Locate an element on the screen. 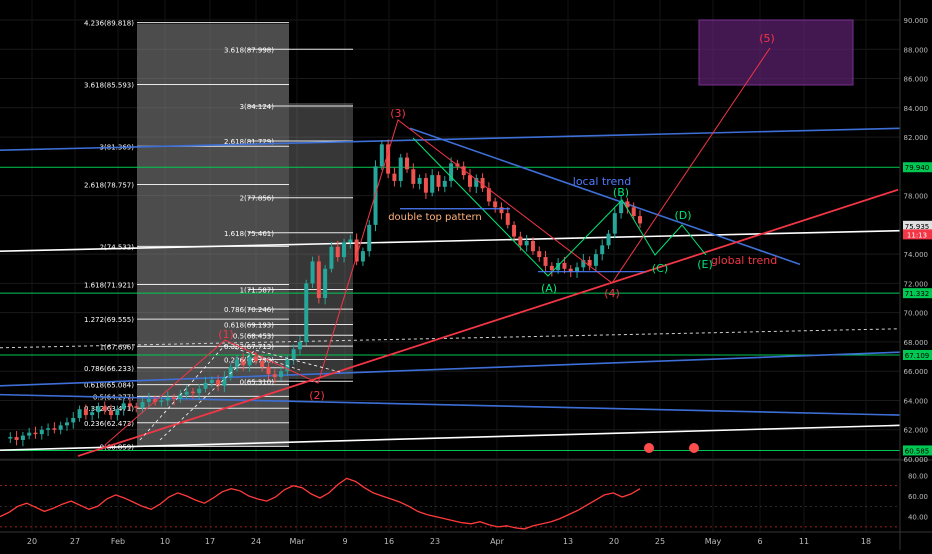 This screenshot has width=932, height=554. time-tick-label: 24 is located at coordinates (256, 541).